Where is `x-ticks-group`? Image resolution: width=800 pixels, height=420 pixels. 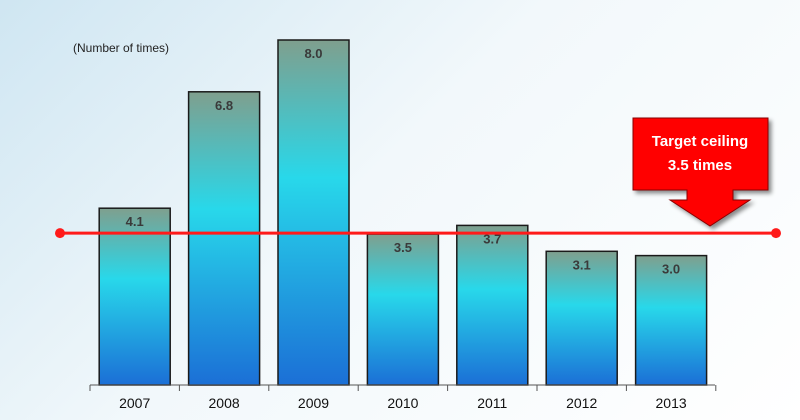 x-ticks-group is located at coordinates (403, 388).